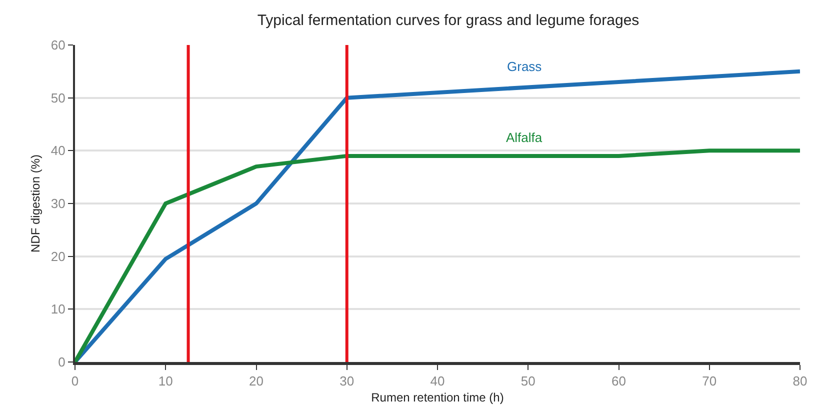  I want to click on chart-title: Typical fermentation curves for grass and legume forages, so click(448, 21).